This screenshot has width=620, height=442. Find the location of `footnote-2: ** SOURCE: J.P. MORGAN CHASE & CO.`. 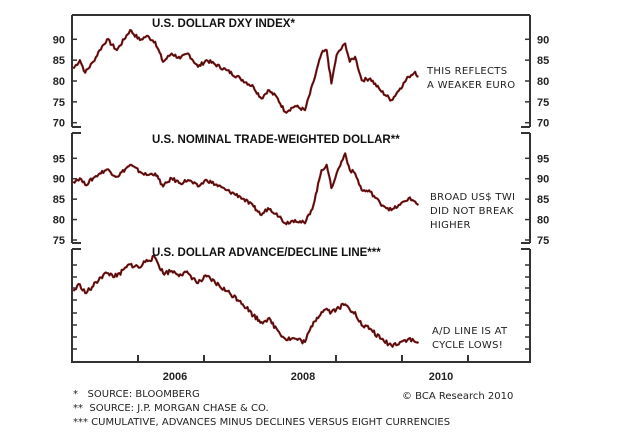

footnote-2: ** SOURCE: J.P. MORGAN CHASE & CO. is located at coordinates (171, 408).